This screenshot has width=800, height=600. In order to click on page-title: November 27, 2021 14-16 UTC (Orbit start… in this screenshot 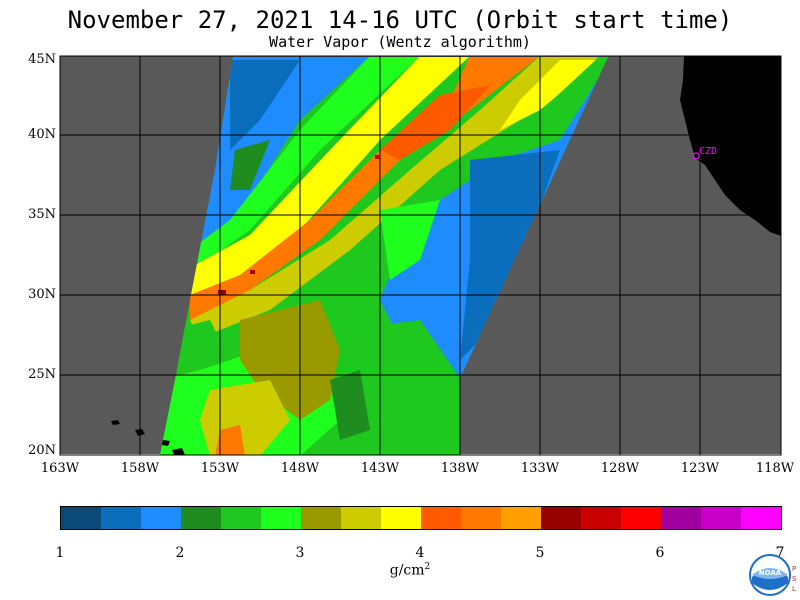, I will do `click(400, 20)`.